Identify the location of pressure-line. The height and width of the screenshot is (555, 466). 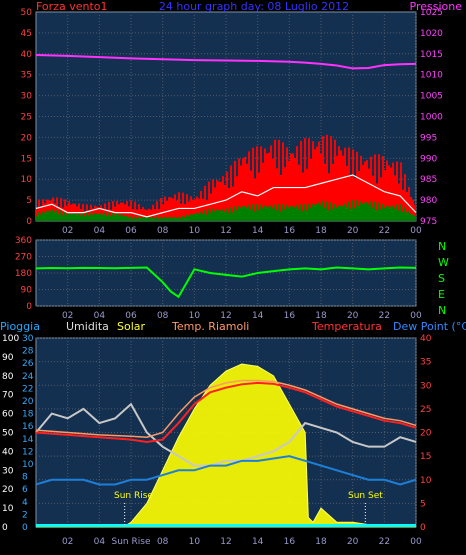
(226, 62).